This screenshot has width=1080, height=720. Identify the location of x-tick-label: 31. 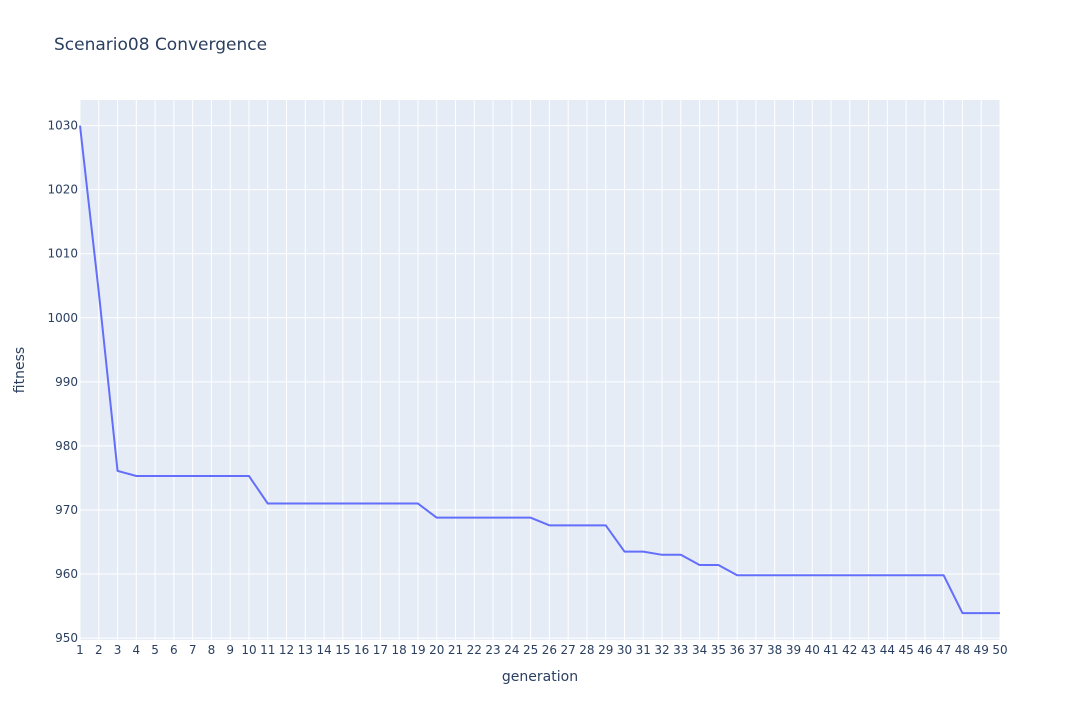
(643, 650).